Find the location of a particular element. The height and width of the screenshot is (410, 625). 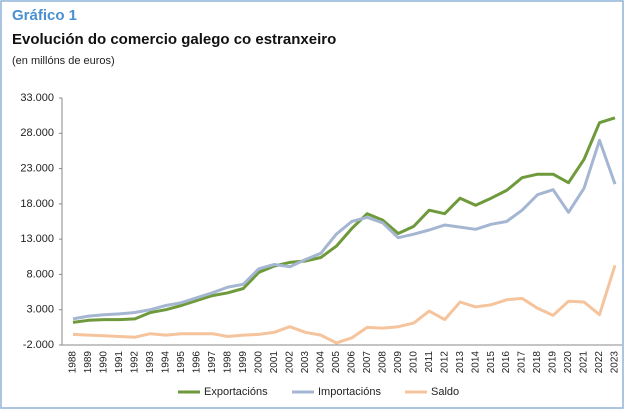

y-tick-label: 8.000 is located at coordinates (40, 274).